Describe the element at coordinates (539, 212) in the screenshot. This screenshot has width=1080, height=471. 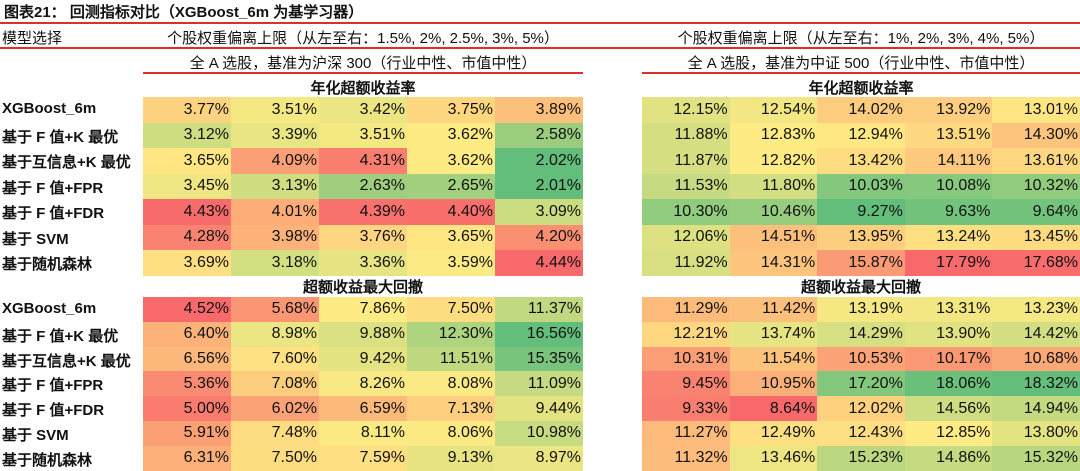
I see `table-cell: 3.09%` at that location.